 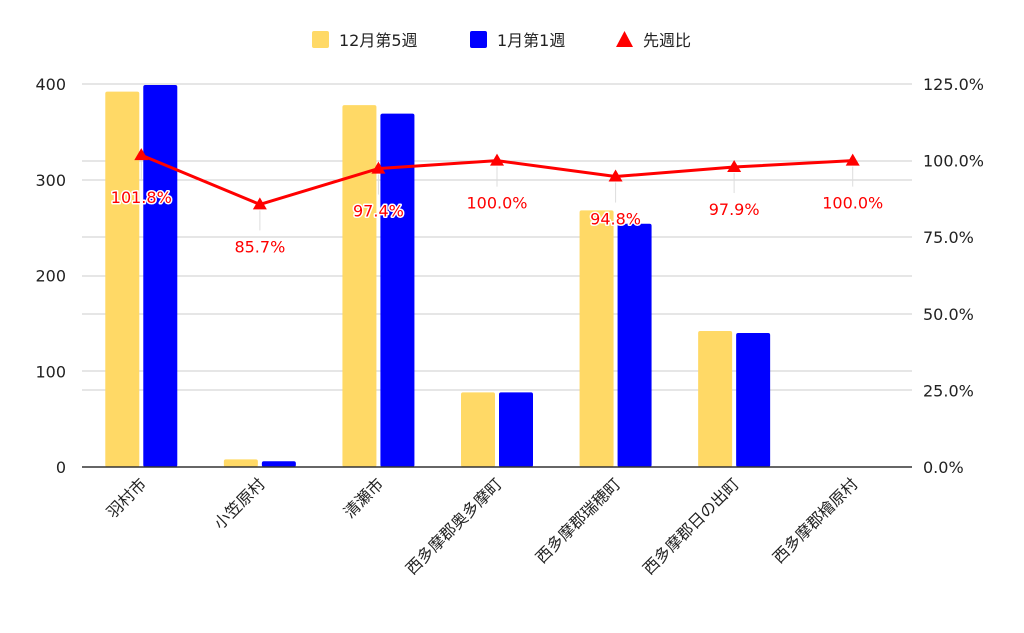 I want to click on right-tick-label: 50.0%, so click(x=948, y=314).